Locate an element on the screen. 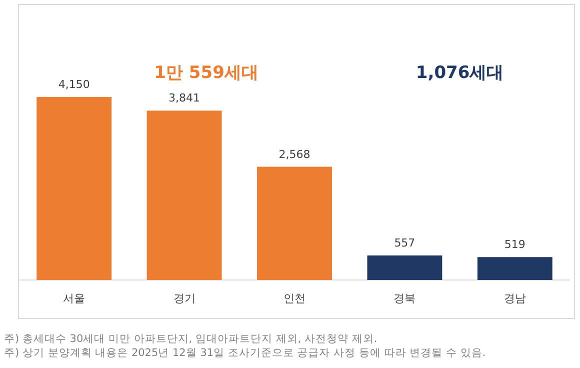 This screenshot has height=368, width=580. x-tick-label: 인천 is located at coordinates (295, 298).